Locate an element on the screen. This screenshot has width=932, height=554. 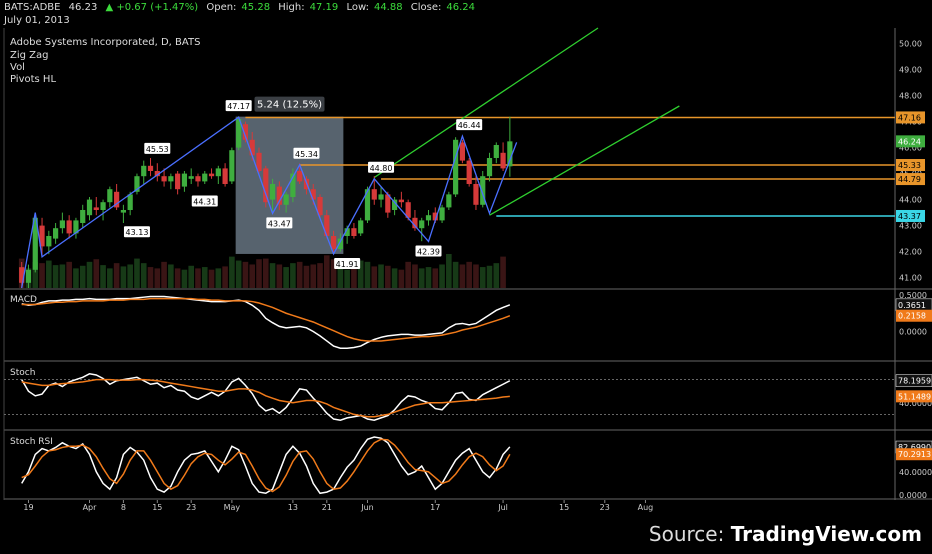
price-tag: 47.16 is located at coordinates (909, 117).